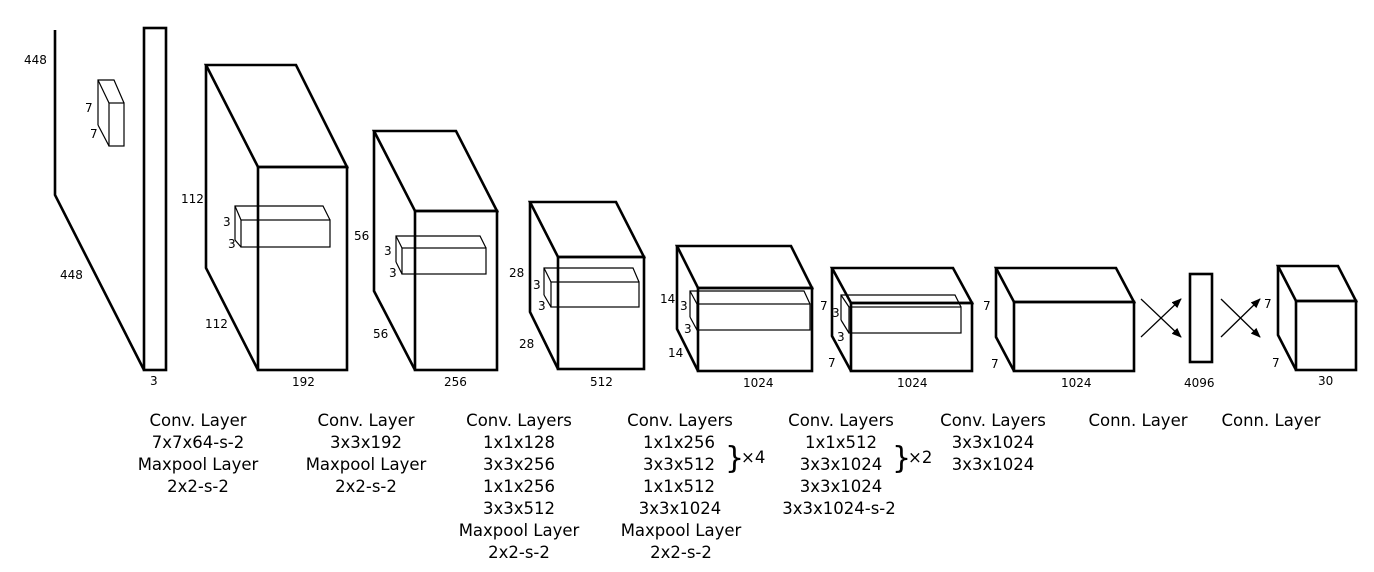  What do you see at coordinates (753, 457) in the screenshot?
I see `repeat-count: ×4` at bounding box center [753, 457].